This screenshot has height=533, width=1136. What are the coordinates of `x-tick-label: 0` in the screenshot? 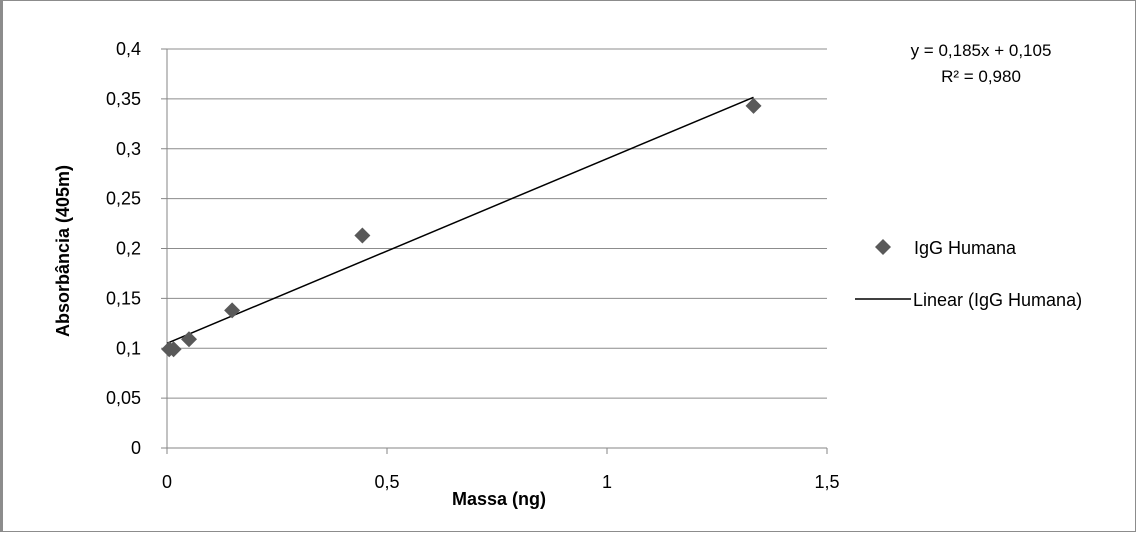 It's located at (167, 482).